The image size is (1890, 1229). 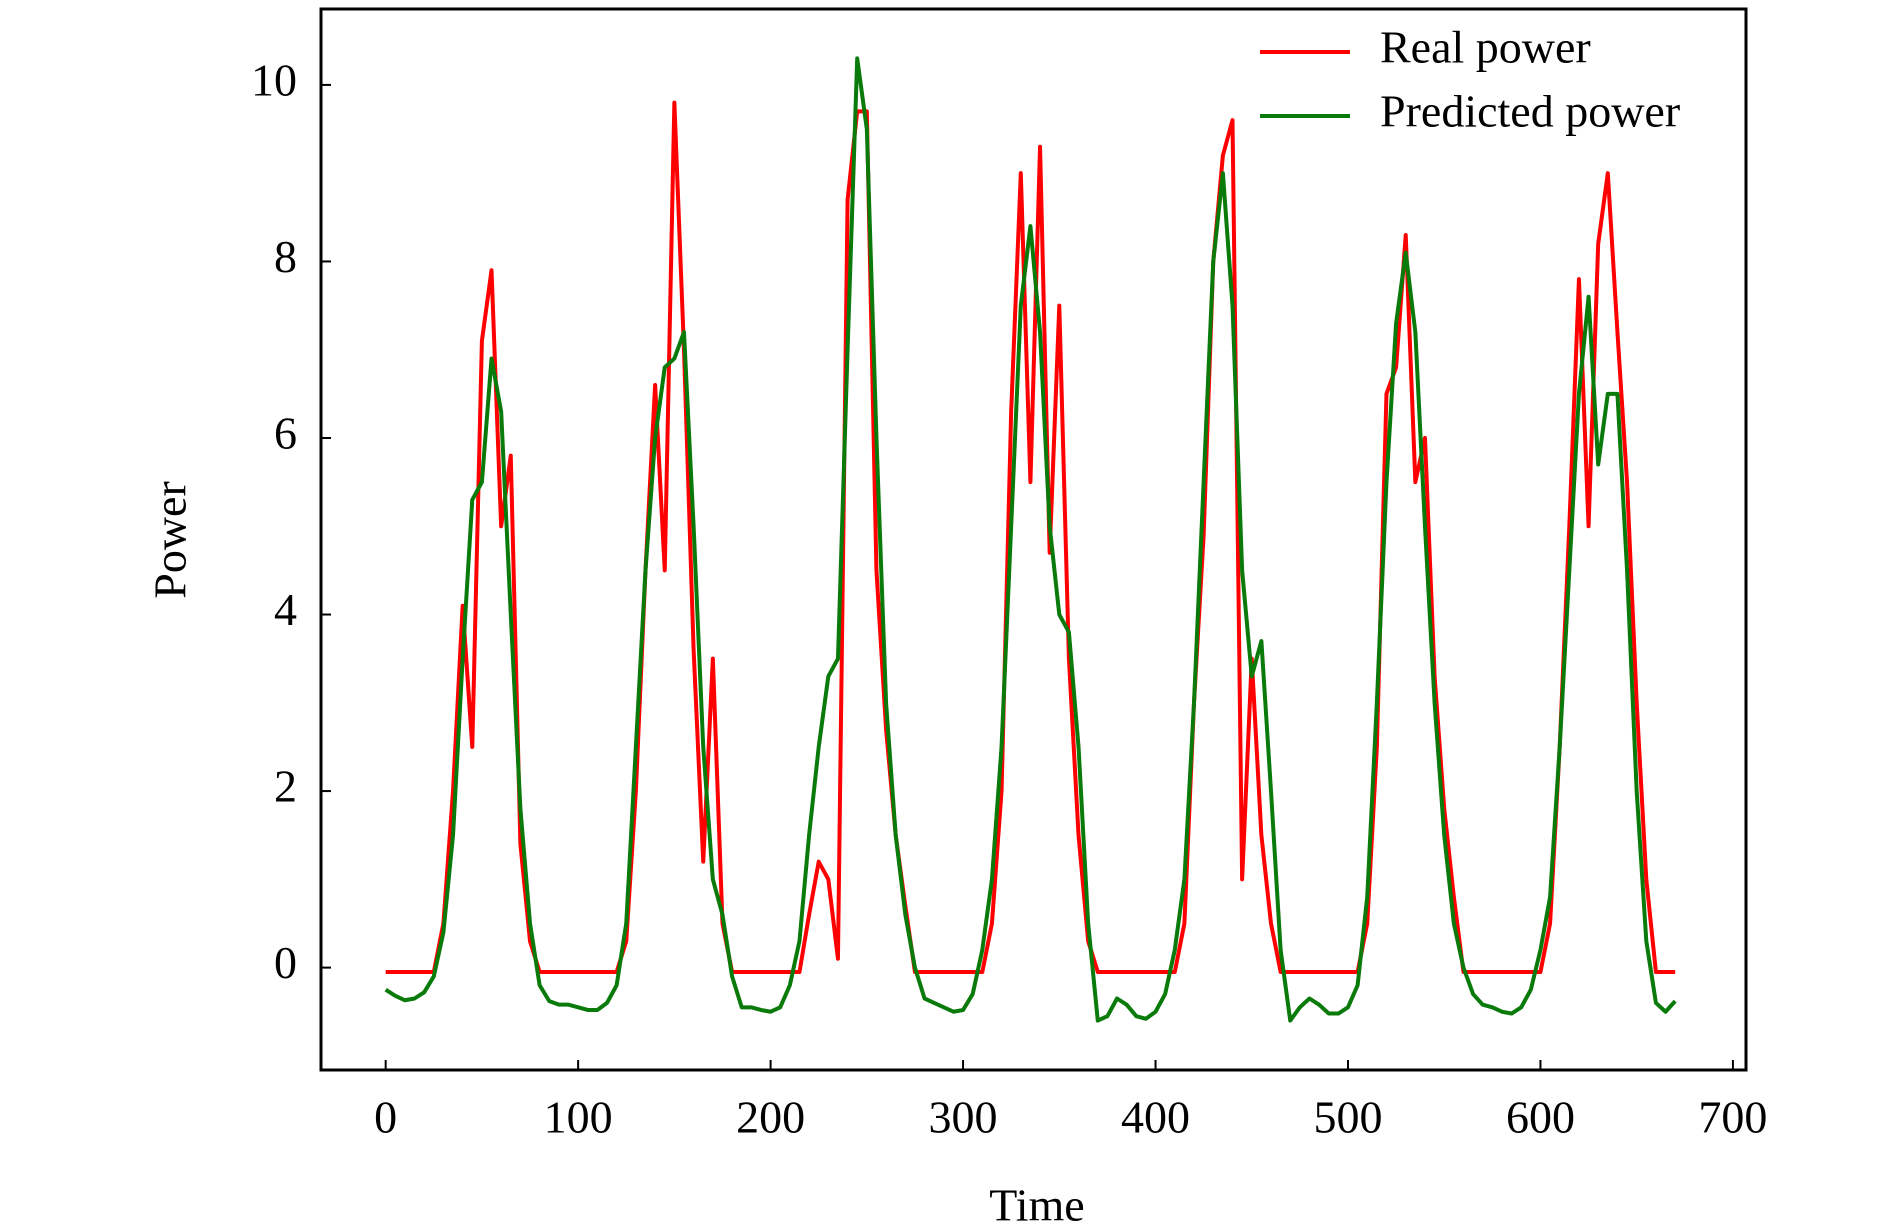 I want to click on y-tick-label: 10, so click(x=274, y=79).